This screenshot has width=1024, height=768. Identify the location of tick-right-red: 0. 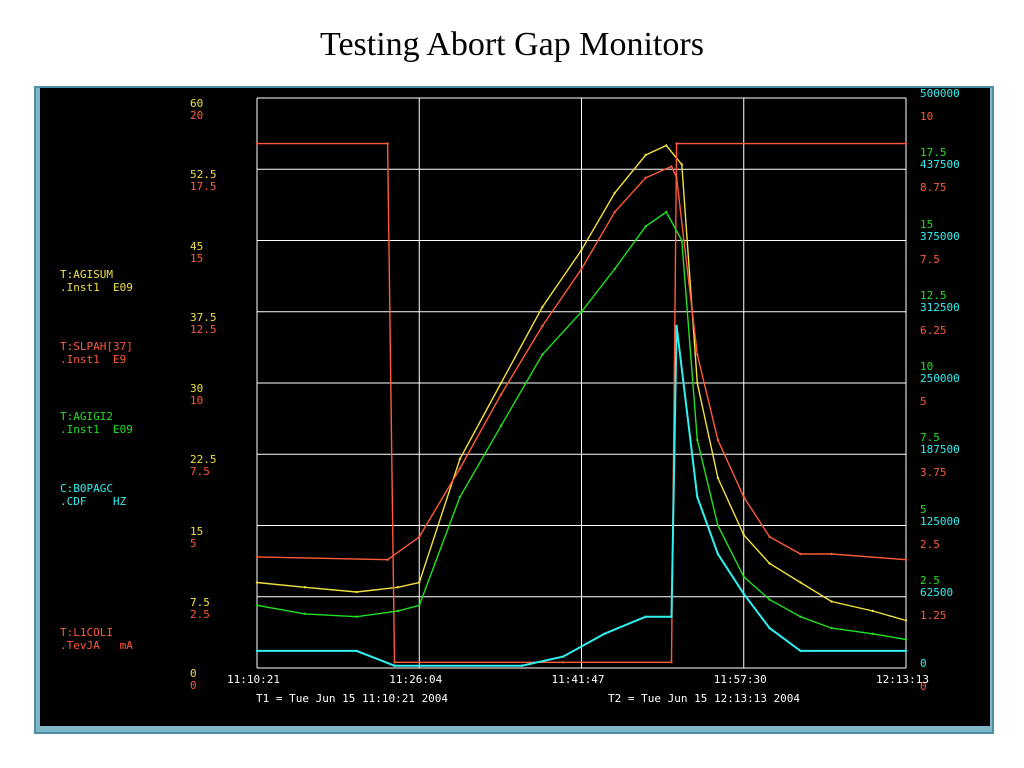
(923, 686).